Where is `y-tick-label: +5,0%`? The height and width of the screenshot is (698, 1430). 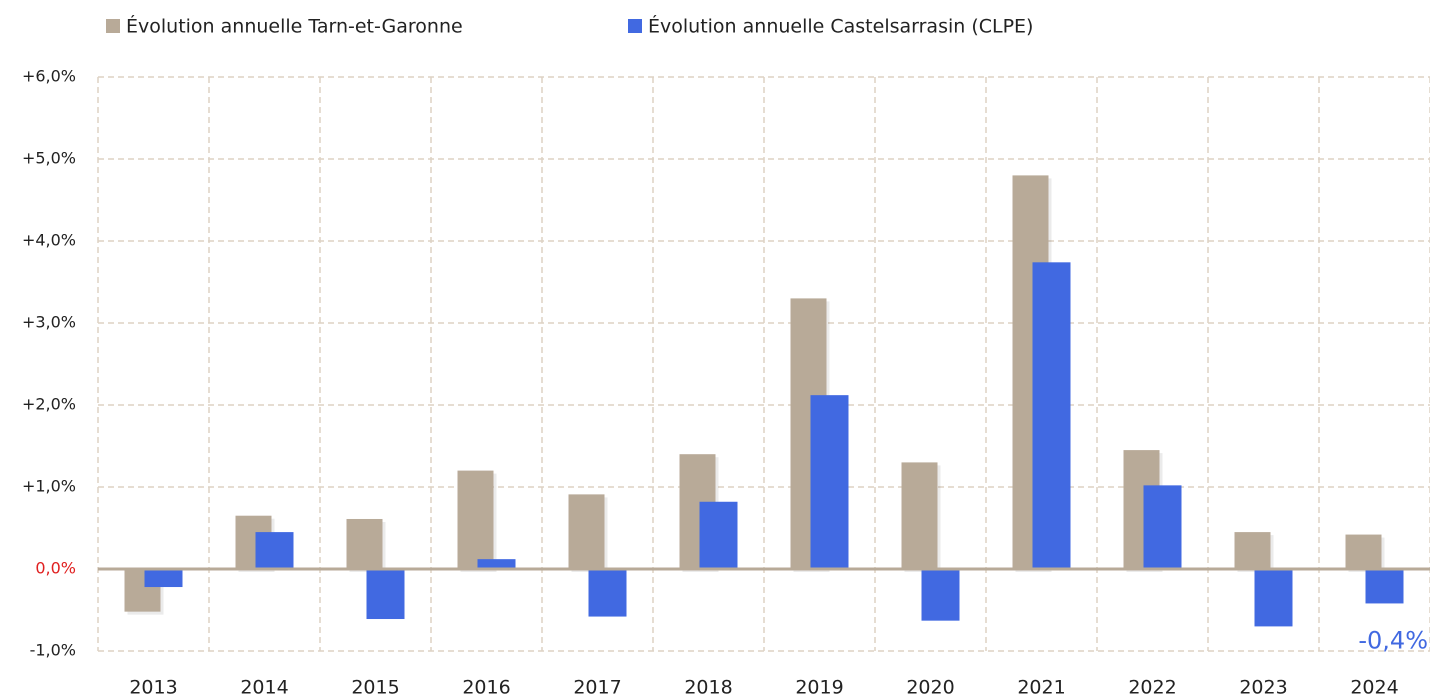
y-tick-label: +5,0% is located at coordinates (49, 158).